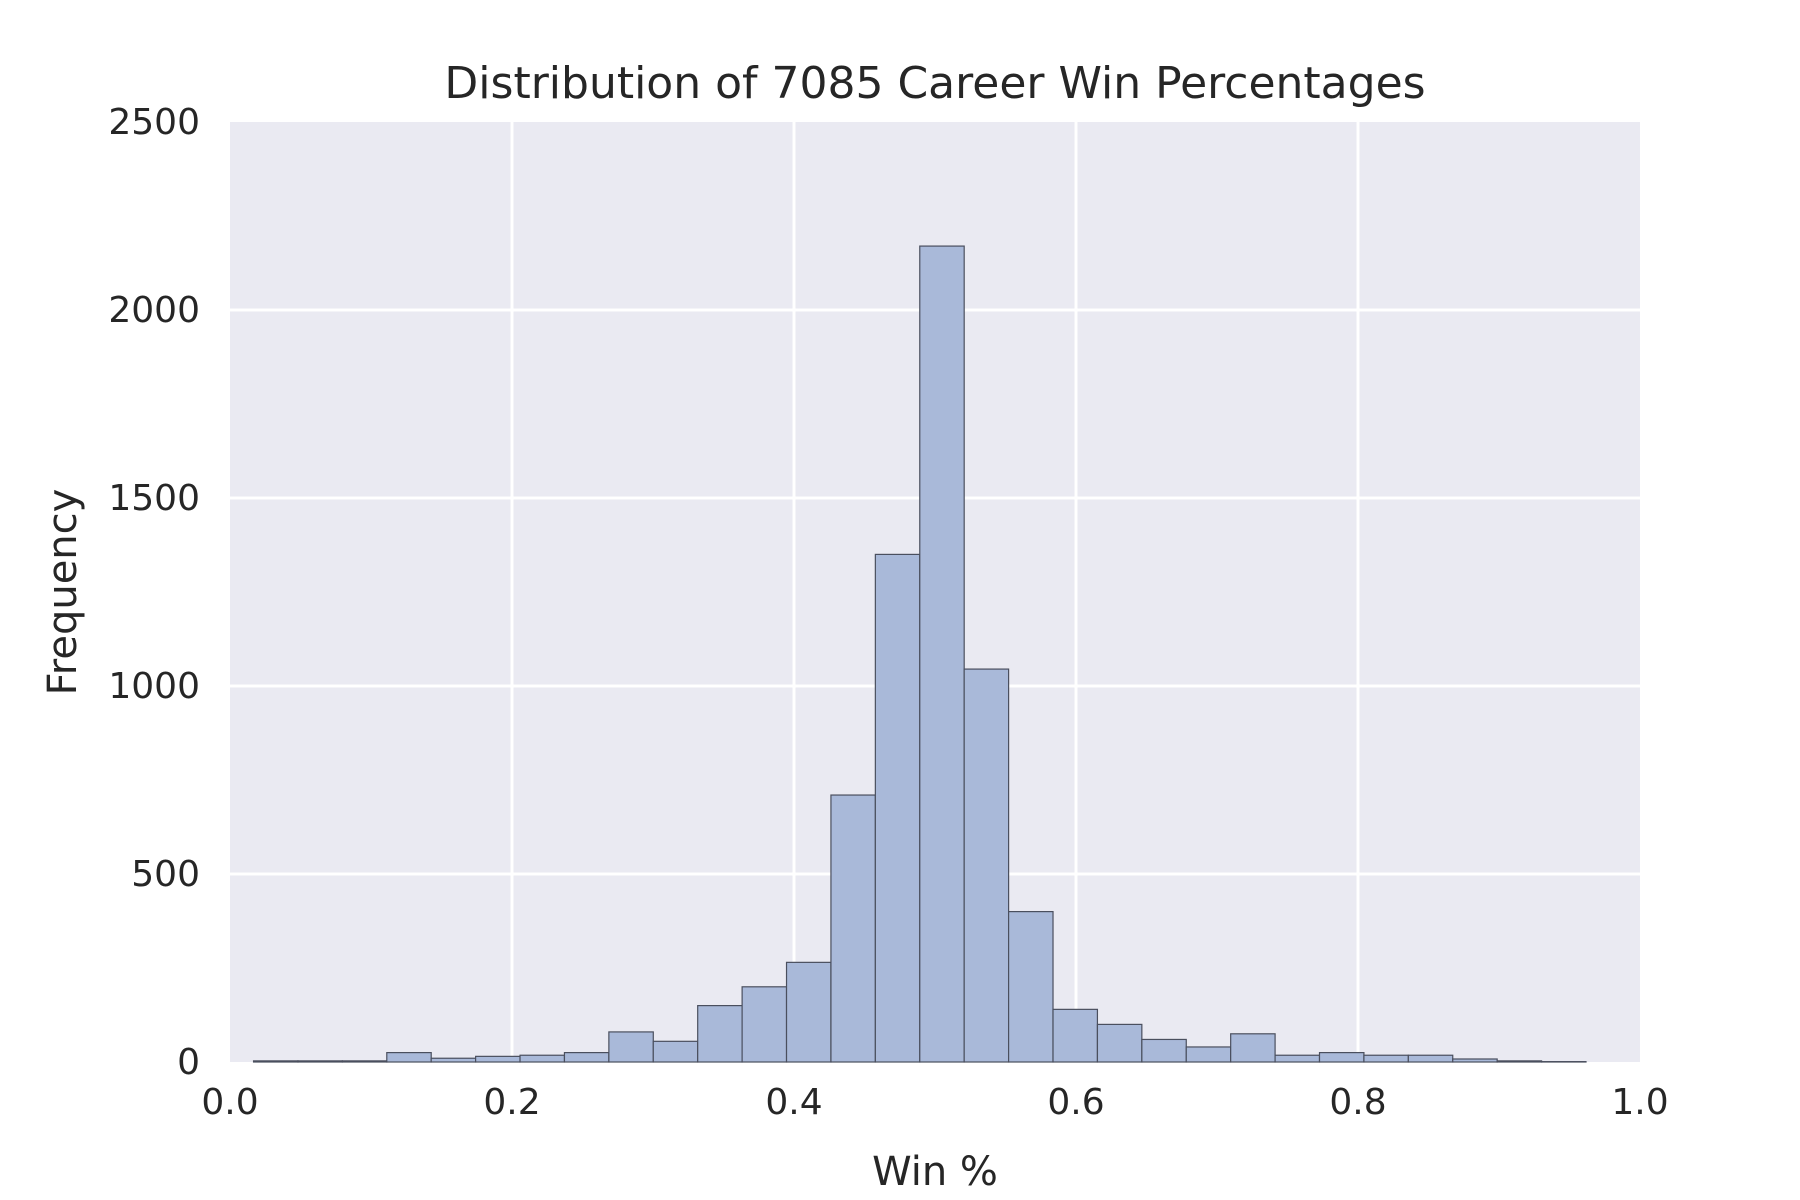 This screenshot has height=1200, width=1800. What do you see at coordinates (934, 1102) in the screenshot?
I see `x-tick-labels: 0.0 0.2 0.4 0.6 0.8 1.0` at bounding box center [934, 1102].